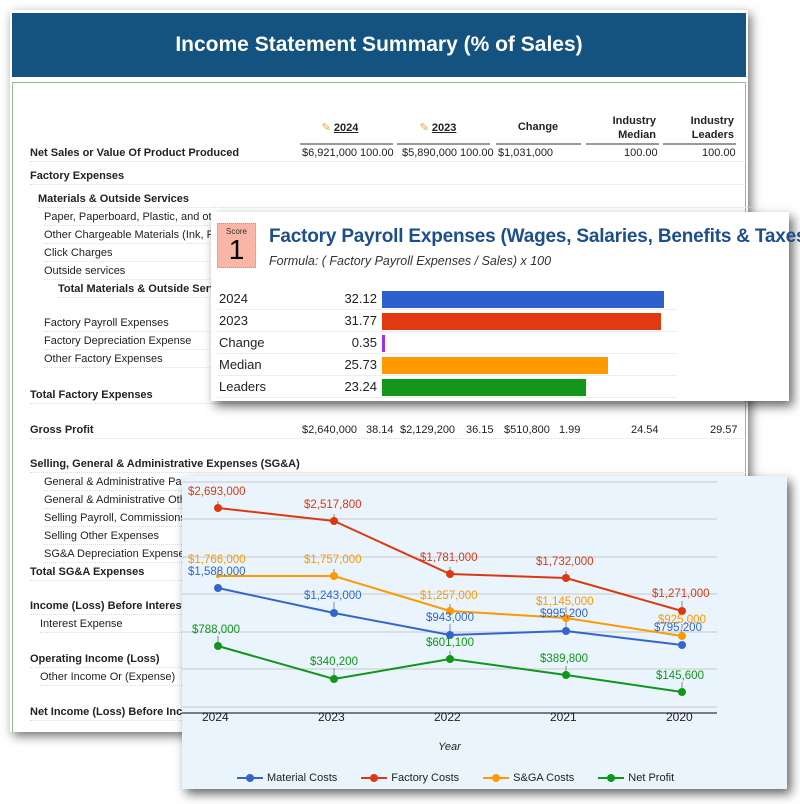  Describe the element at coordinates (682, 620) in the screenshot. I see `data-label: $925,000` at that location.